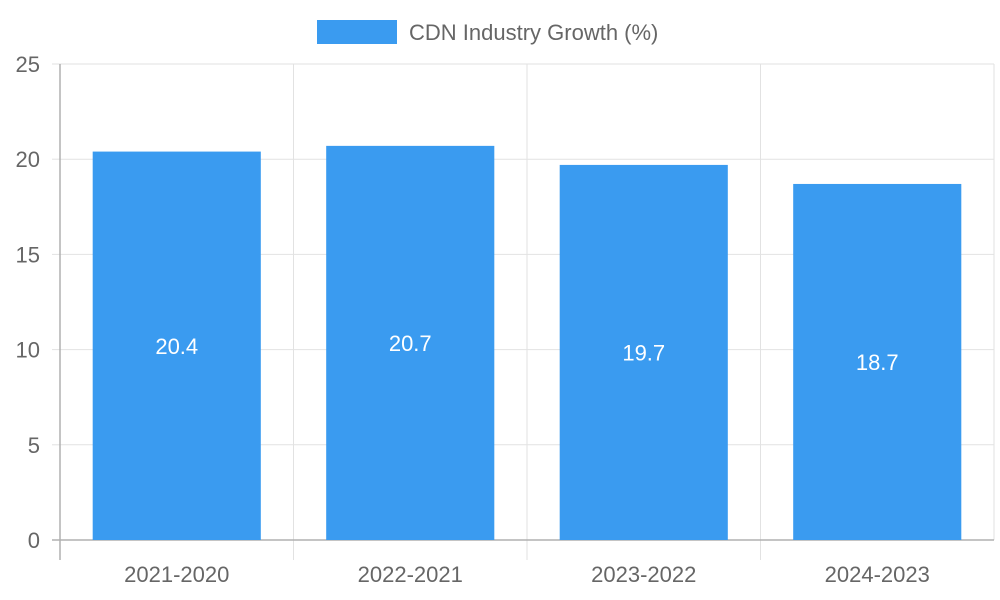  What do you see at coordinates (176, 574) in the screenshot?
I see `x-tick-label: 2021-2020` at bounding box center [176, 574].